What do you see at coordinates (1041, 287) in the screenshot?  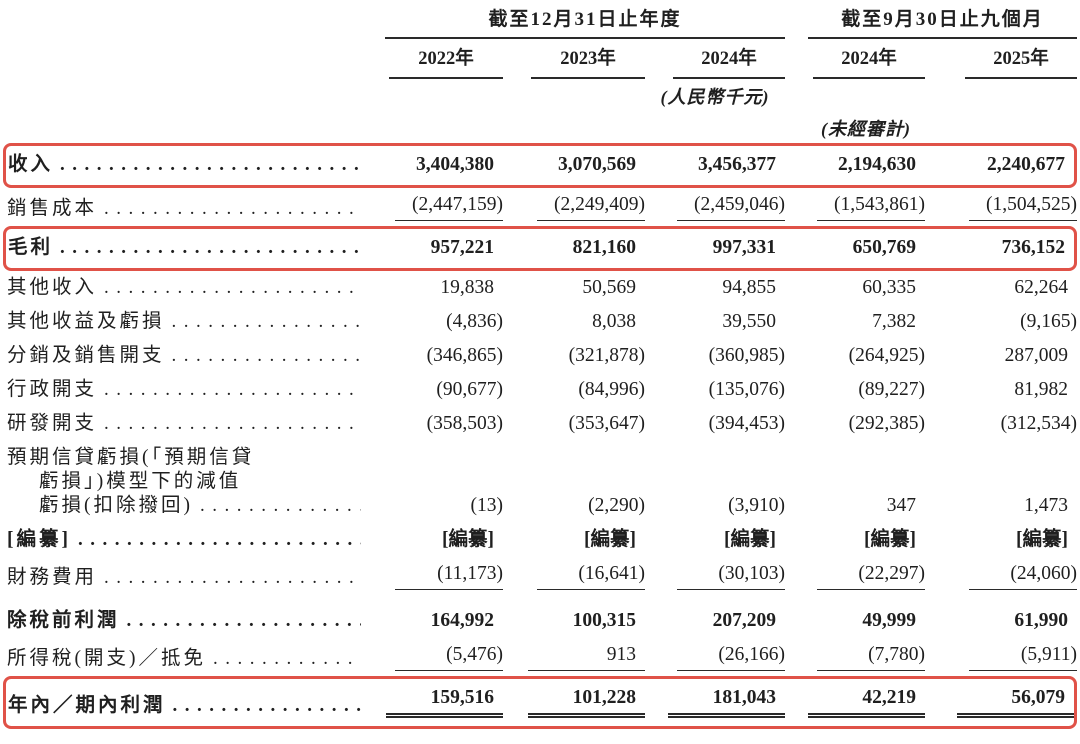 I see `cell-value: 62,264` at bounding box center [1041, 287].